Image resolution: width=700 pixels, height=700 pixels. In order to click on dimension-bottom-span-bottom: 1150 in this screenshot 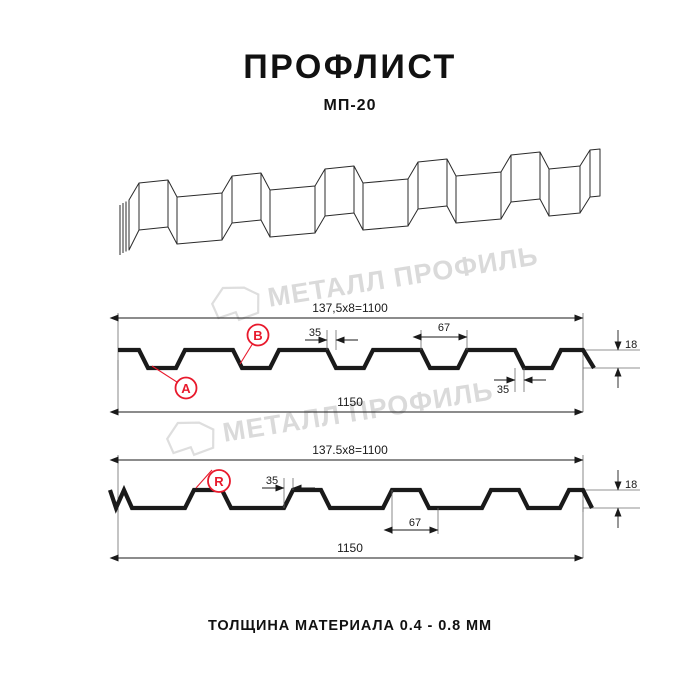, I will do `click(346, 551)`.